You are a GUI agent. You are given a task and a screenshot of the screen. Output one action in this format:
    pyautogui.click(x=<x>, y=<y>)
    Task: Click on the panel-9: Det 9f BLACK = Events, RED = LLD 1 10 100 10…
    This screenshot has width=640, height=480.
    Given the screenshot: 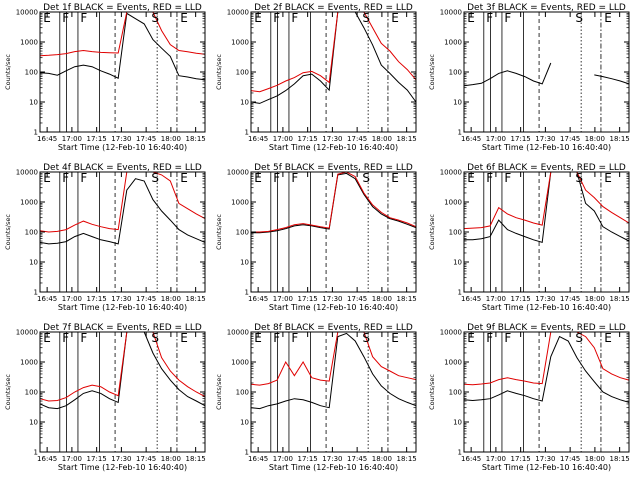 What is the action you would take?
    pyautogui.click(x=529, y=397)
    